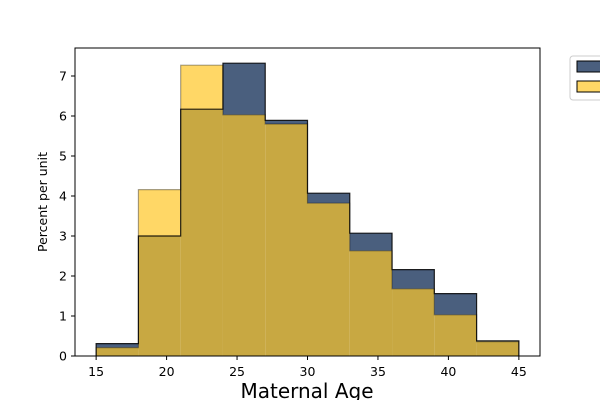 The width and height of the screenshot is (600, 400). Describe the element at coordinates (63, 76) in the screenshot. I see `y-tick-label: 7` at that location.